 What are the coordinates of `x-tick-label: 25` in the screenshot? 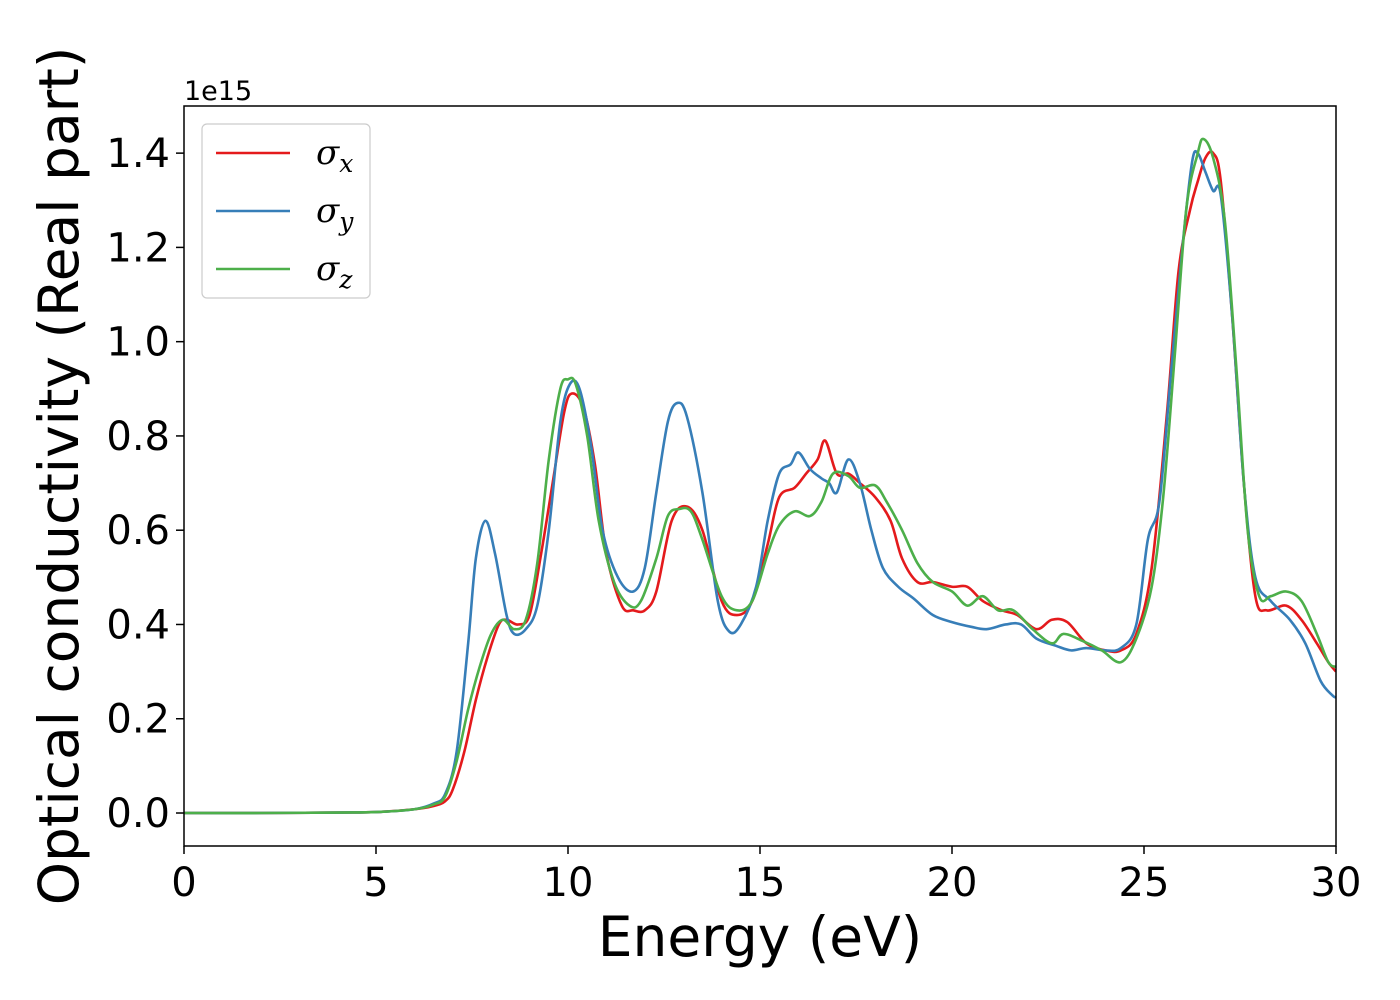 It's located at (1144, 883).